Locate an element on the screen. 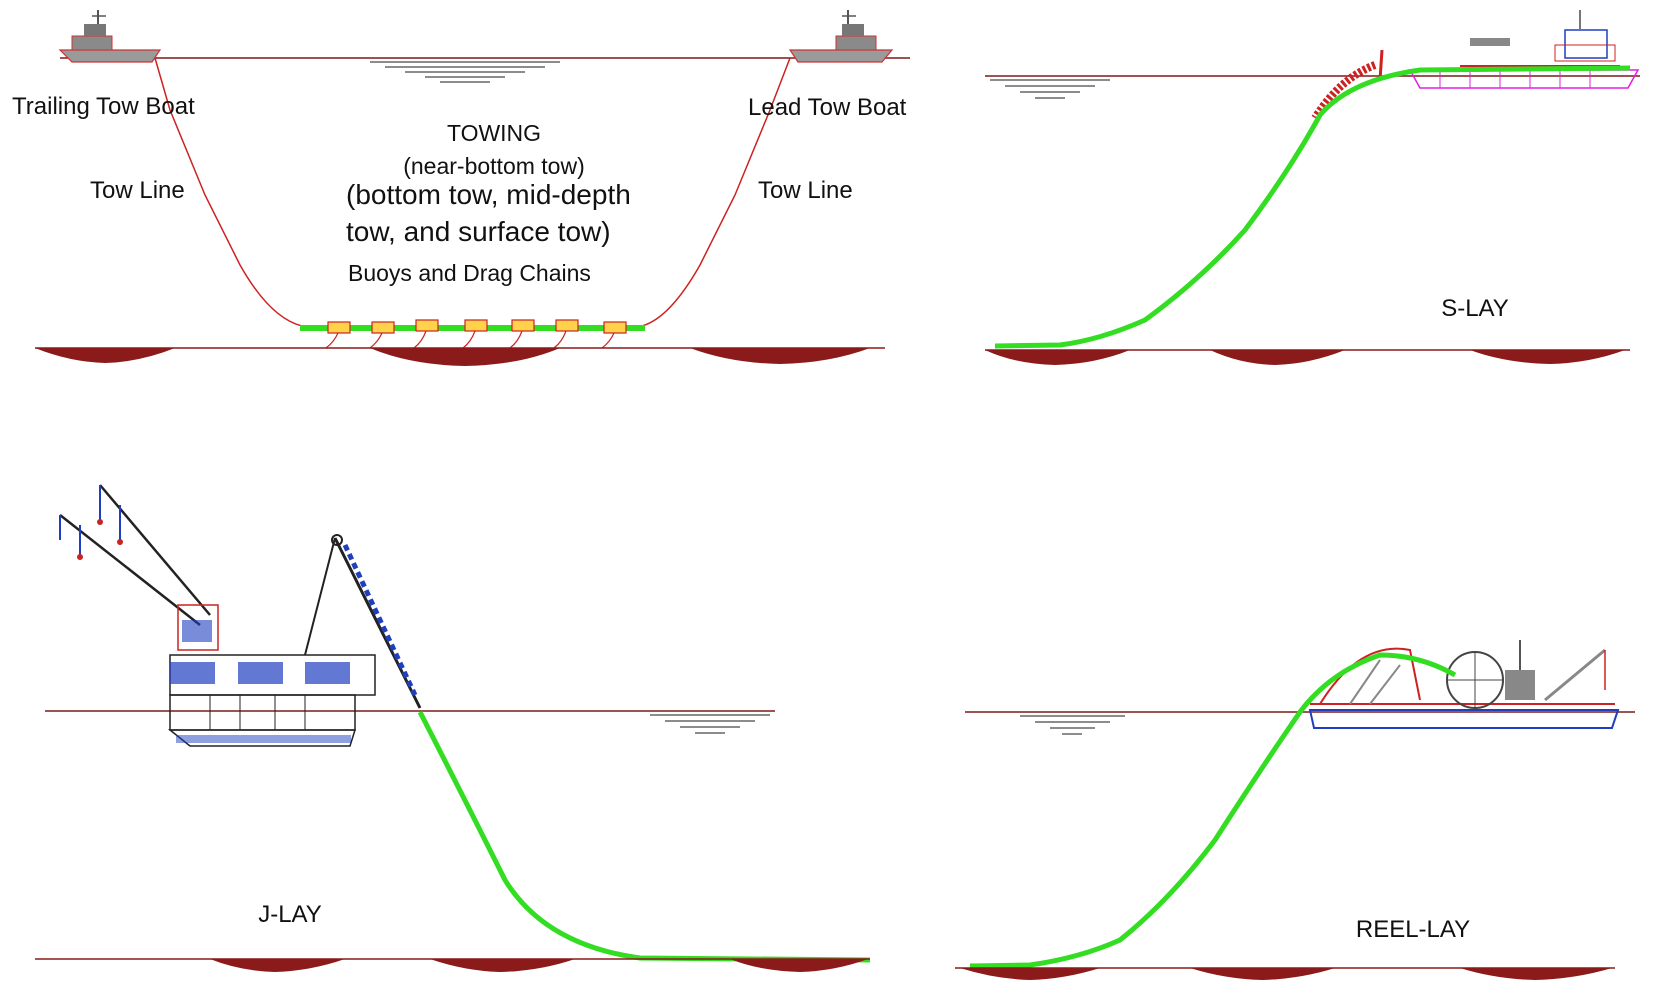 Image resolution: width=1654 pixels, height=981 pixels. reellay-vessel is located at coordinates (1464, 684).